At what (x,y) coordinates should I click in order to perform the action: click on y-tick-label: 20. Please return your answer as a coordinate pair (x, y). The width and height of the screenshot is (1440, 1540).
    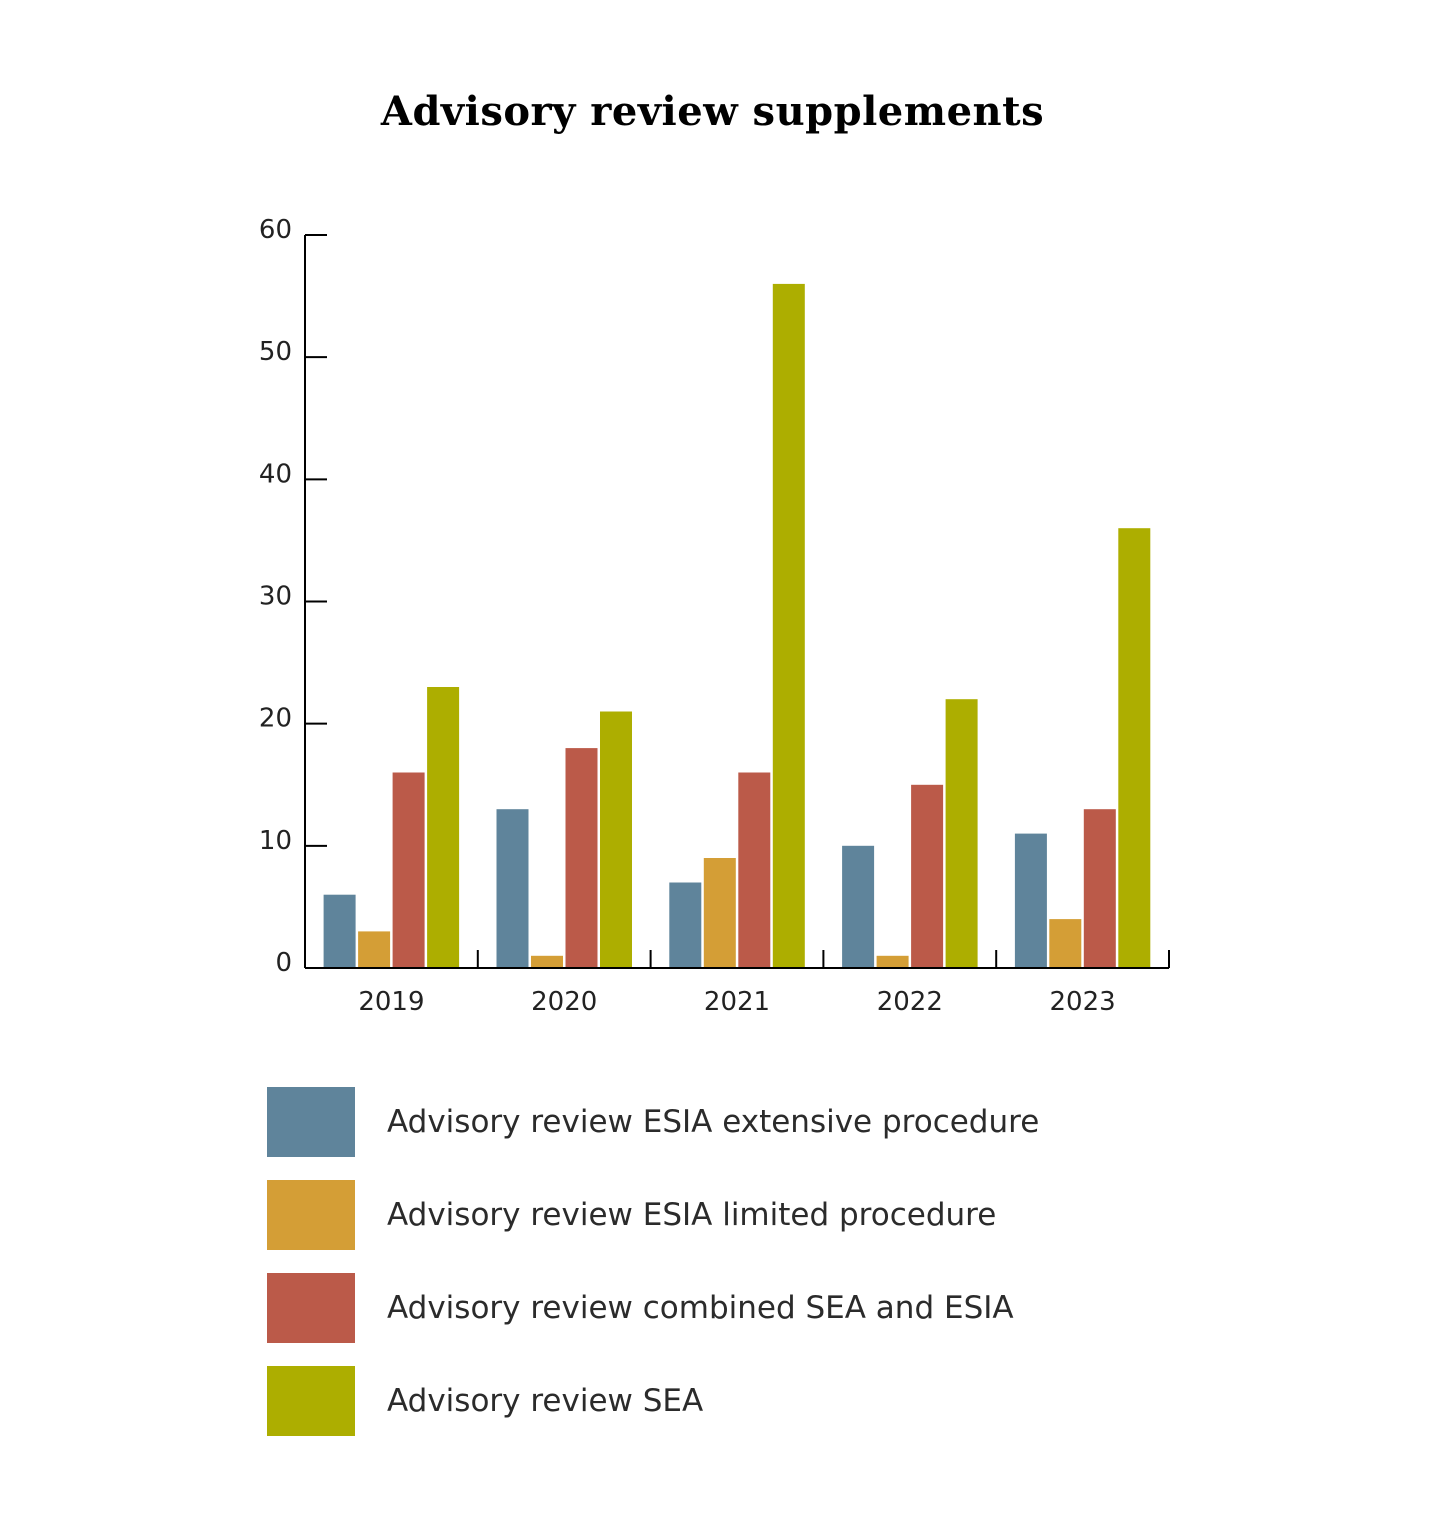
    Looking at the image, I should click on (275, 719).